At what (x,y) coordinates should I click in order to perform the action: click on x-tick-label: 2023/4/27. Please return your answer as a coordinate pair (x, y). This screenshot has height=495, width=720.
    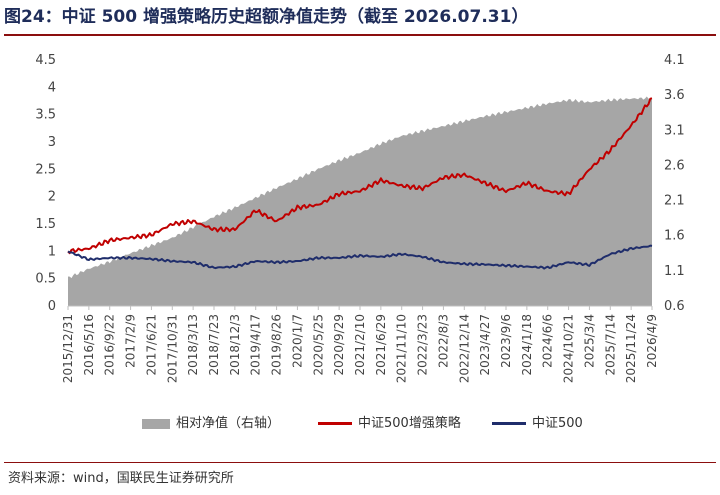
    Looking at the image, I should click on (485, 345).